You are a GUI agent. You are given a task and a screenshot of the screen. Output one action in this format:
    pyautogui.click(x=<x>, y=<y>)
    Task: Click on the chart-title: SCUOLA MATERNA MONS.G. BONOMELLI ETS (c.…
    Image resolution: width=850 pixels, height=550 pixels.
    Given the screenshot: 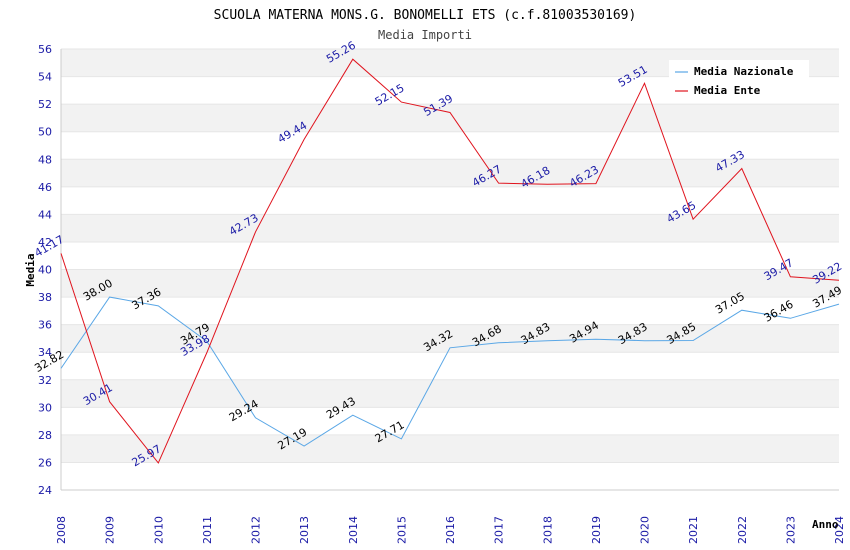 What is the action you would take?
    pyautogui.click(x=425, y=15)
    